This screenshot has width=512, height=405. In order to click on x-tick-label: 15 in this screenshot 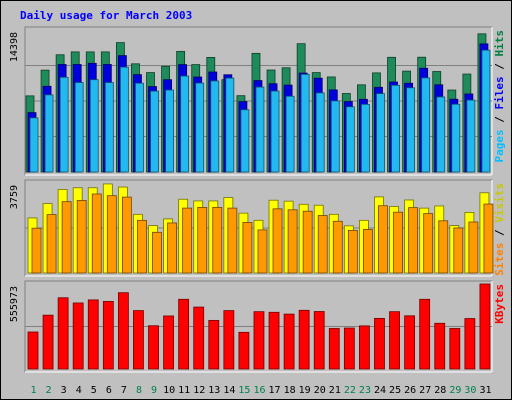, I will do `click(244, 390)`.